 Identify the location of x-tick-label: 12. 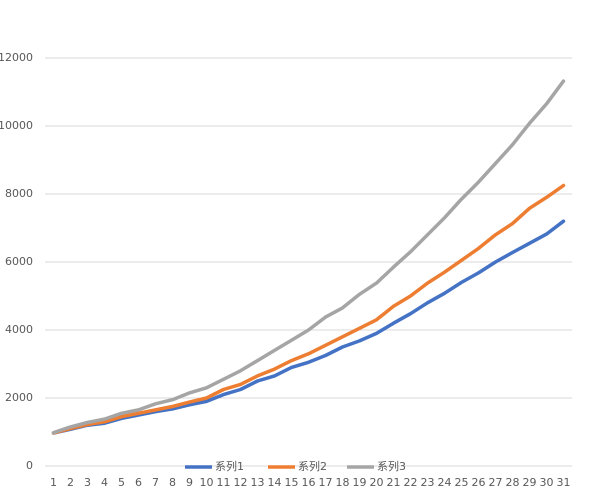
(241, 482).